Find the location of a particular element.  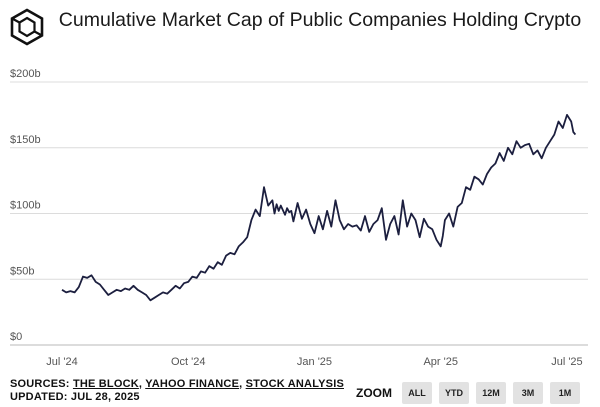

y-tick-label: $150b is located at coordinates (25, 140).